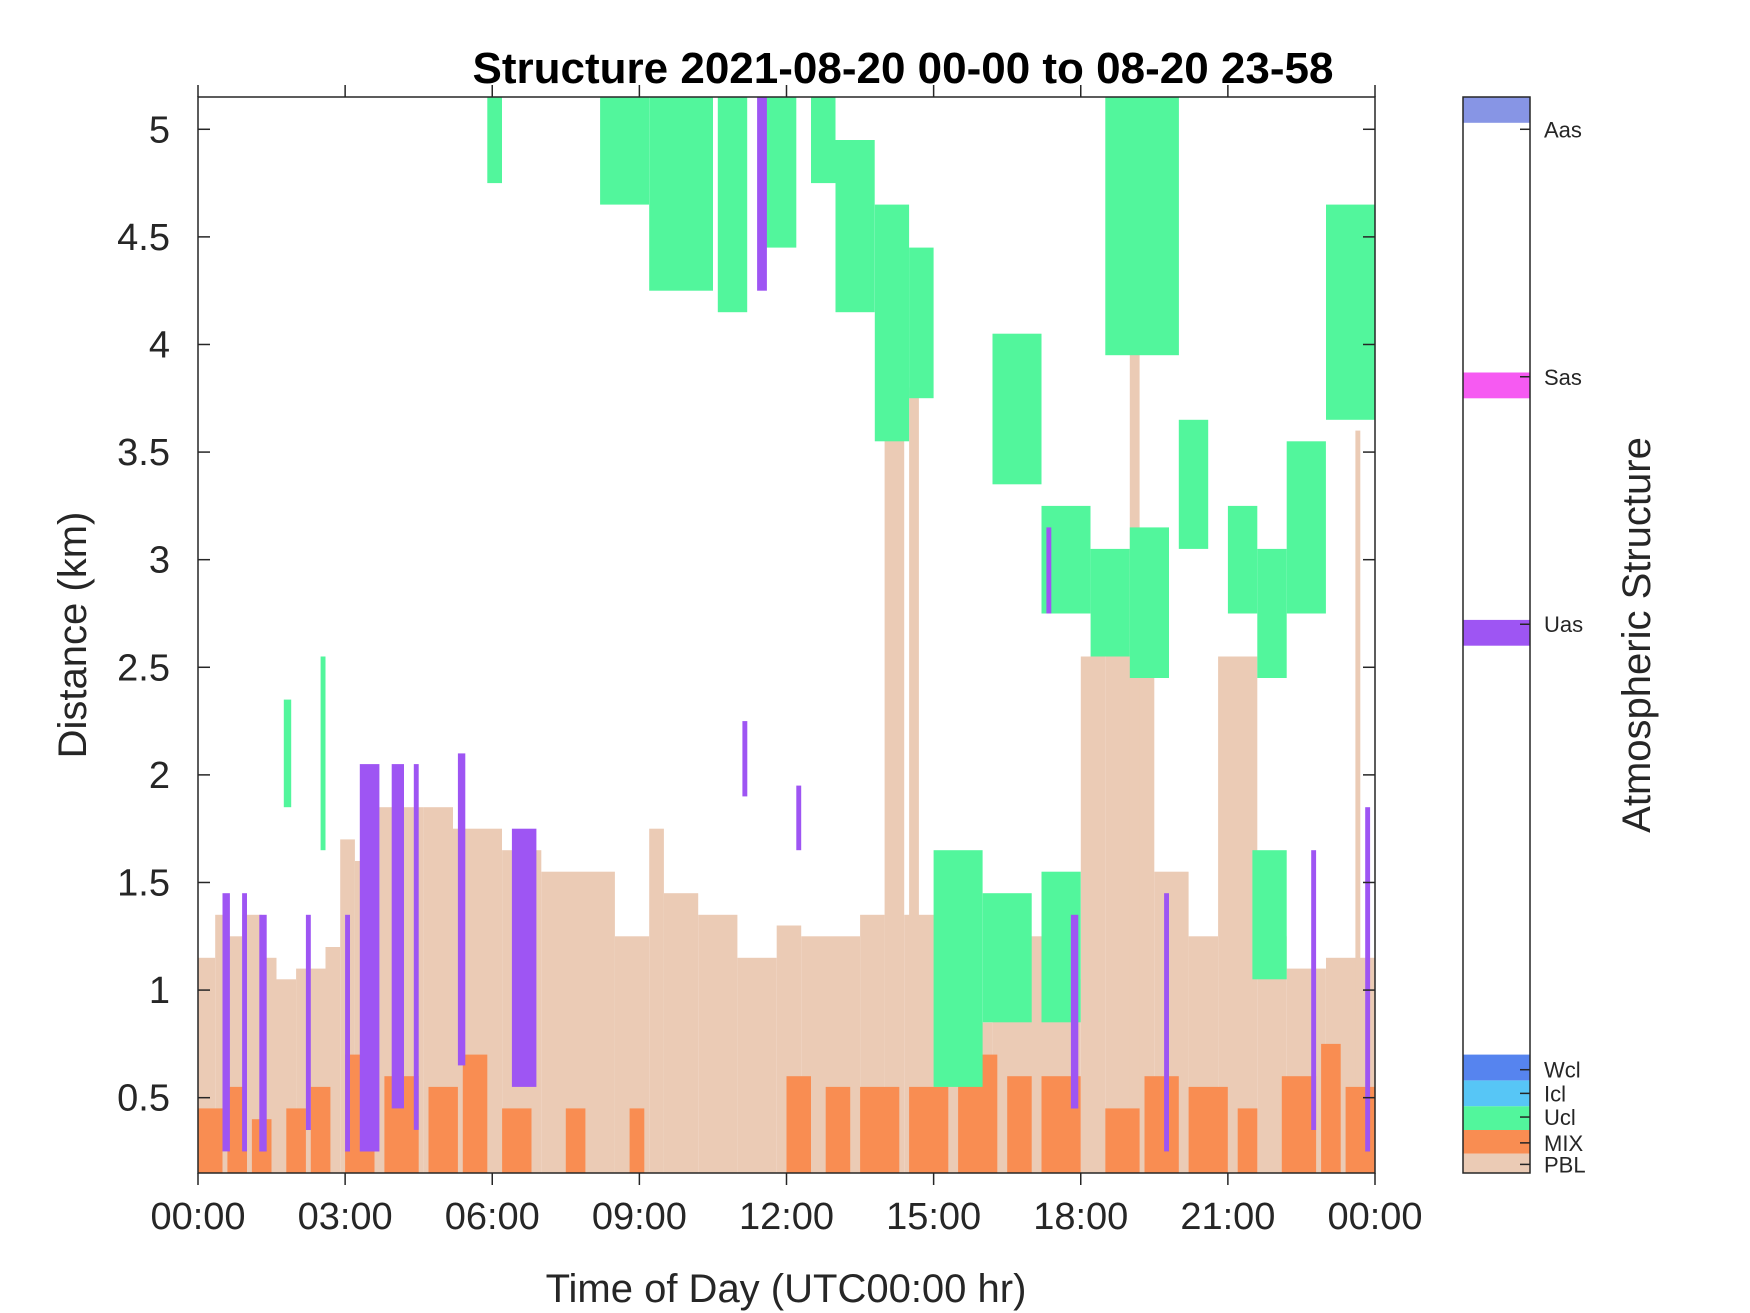 The height and width of the screenshot is (1313, 1750). Describe the element at coordinates (786, 1289) in the screenshot. I see `x-axis-label: Time of Day (UTC00:00 hr)` at that location.